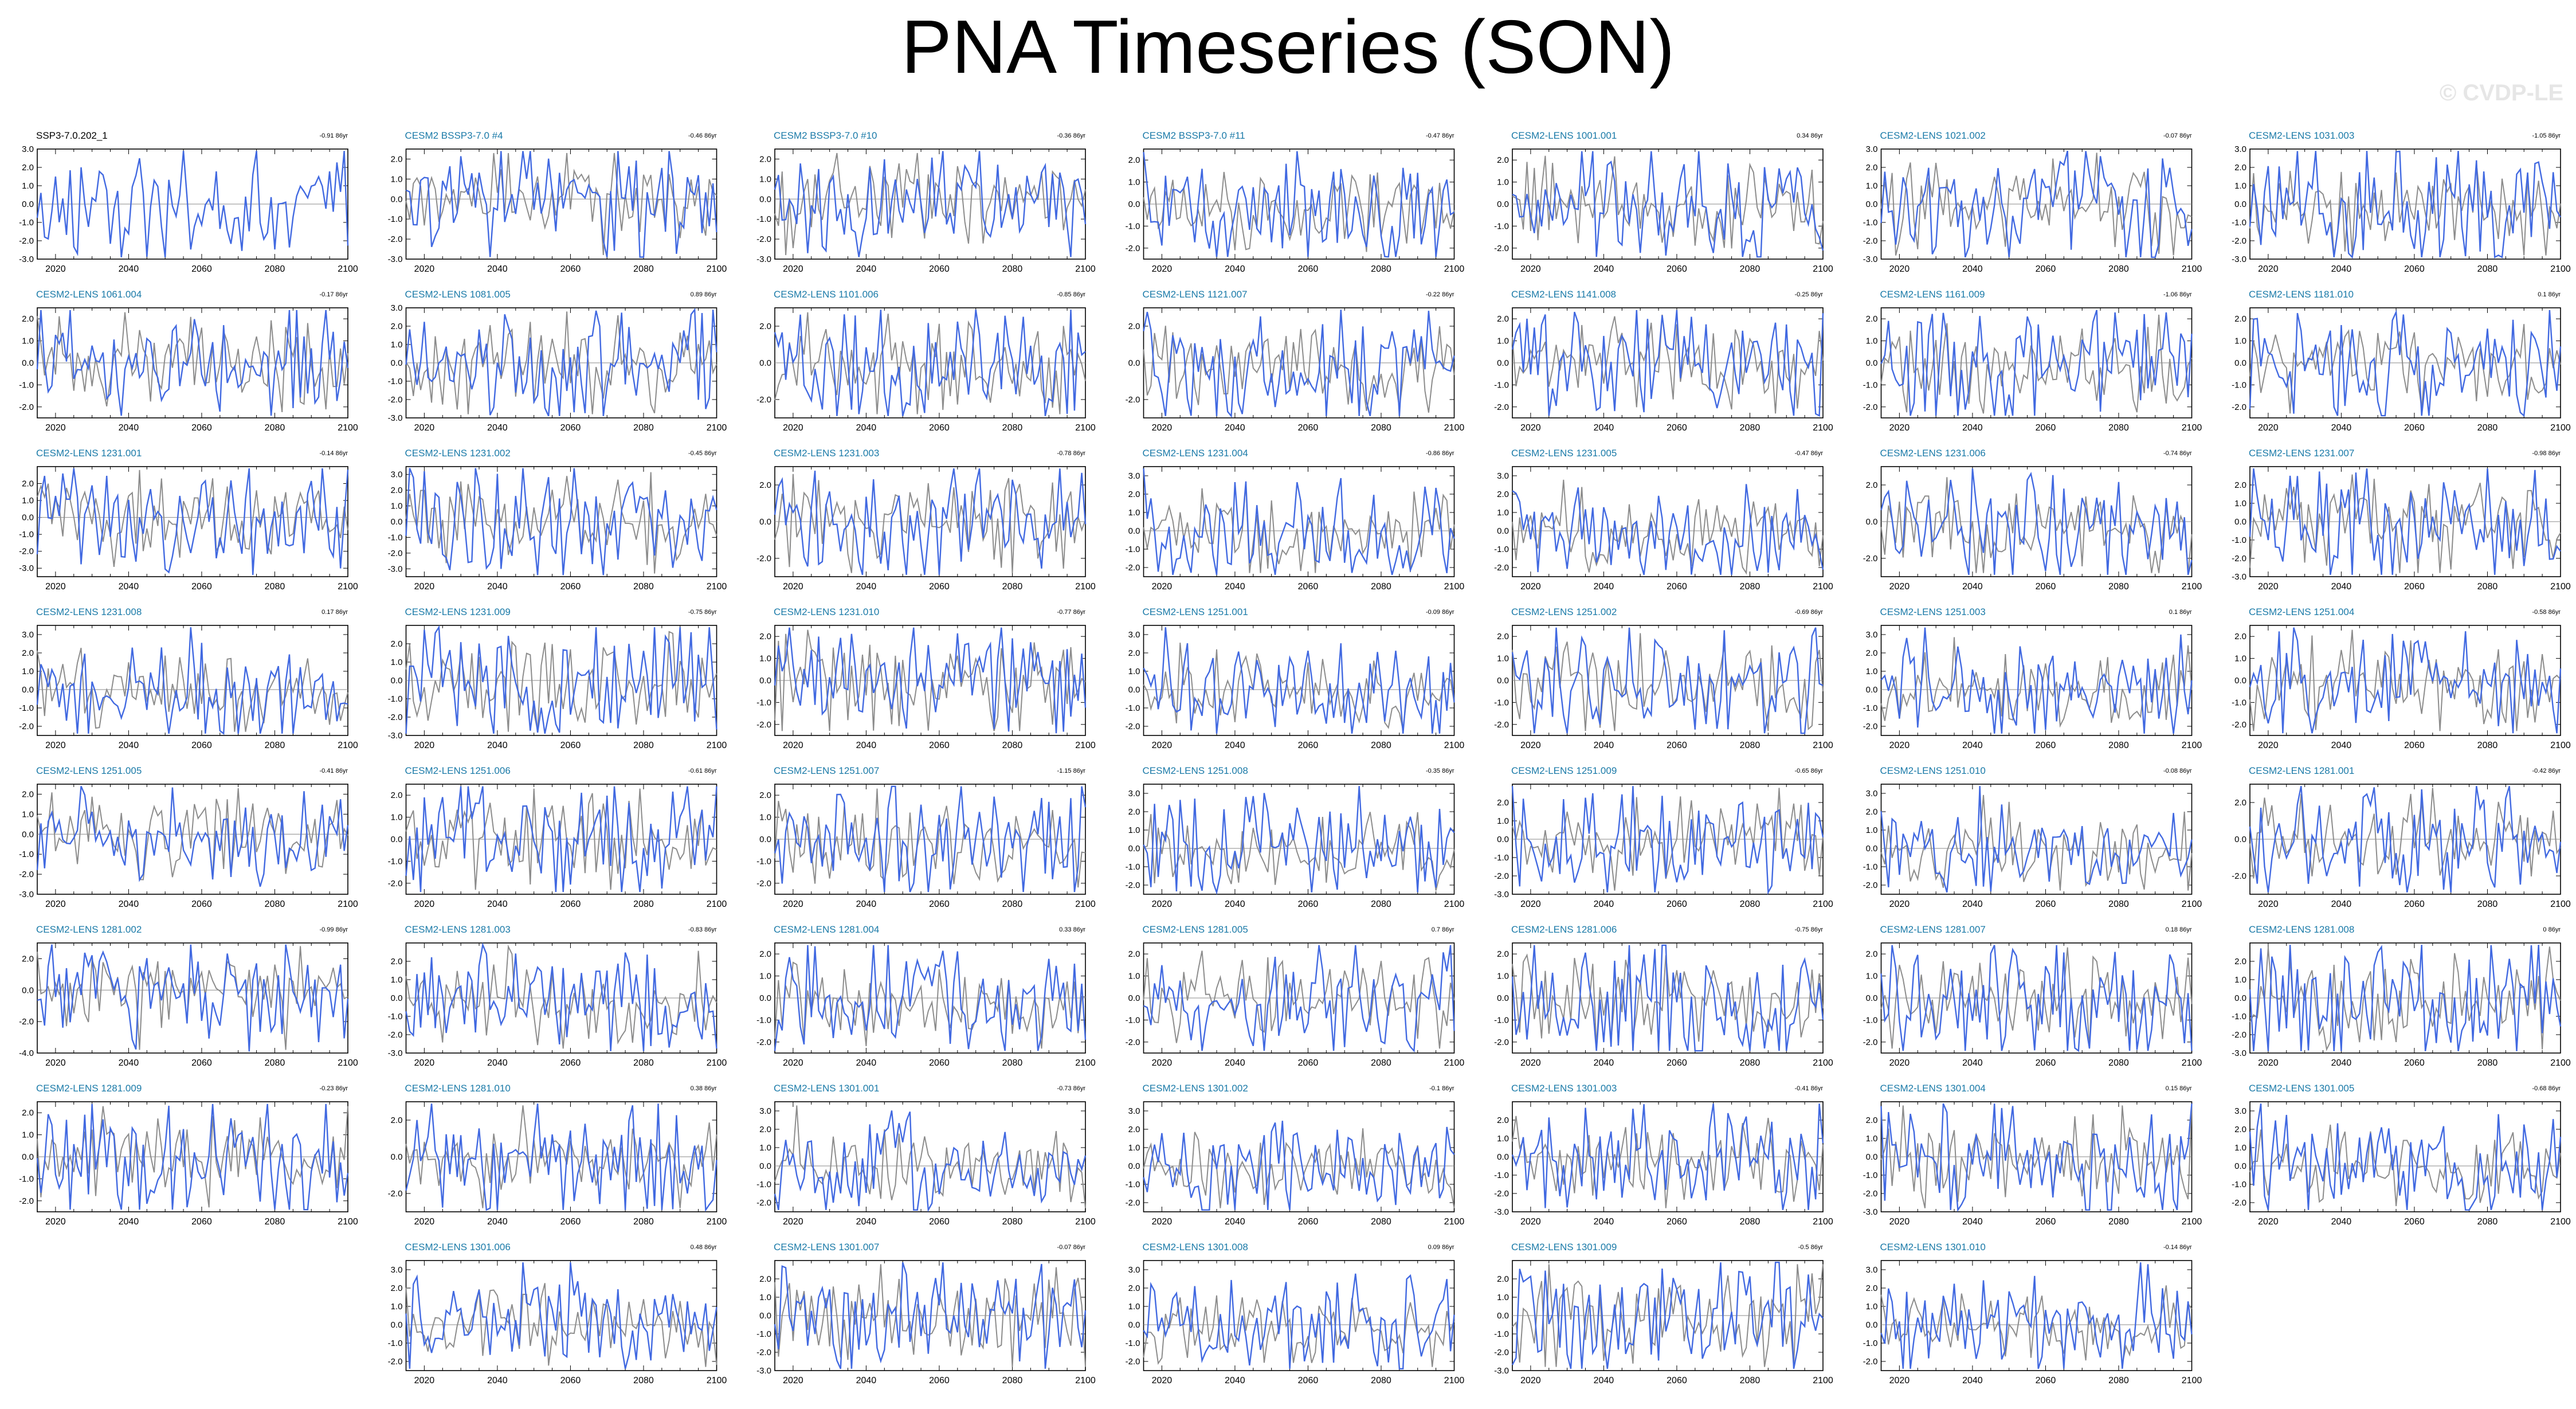 This screenshot has height=1409, width=2576. I want to click on panel-trend: -0.75 86yr, so click(702, 613).